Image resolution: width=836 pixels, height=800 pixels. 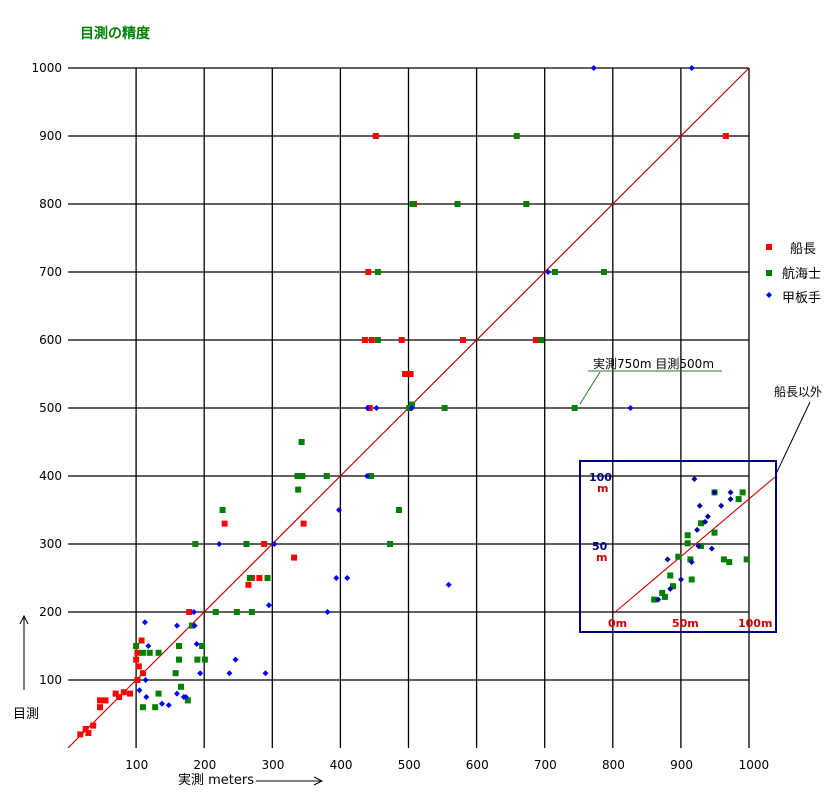 I want to click on inset-x-tick-100: 100m, so click(x=755, y=623).